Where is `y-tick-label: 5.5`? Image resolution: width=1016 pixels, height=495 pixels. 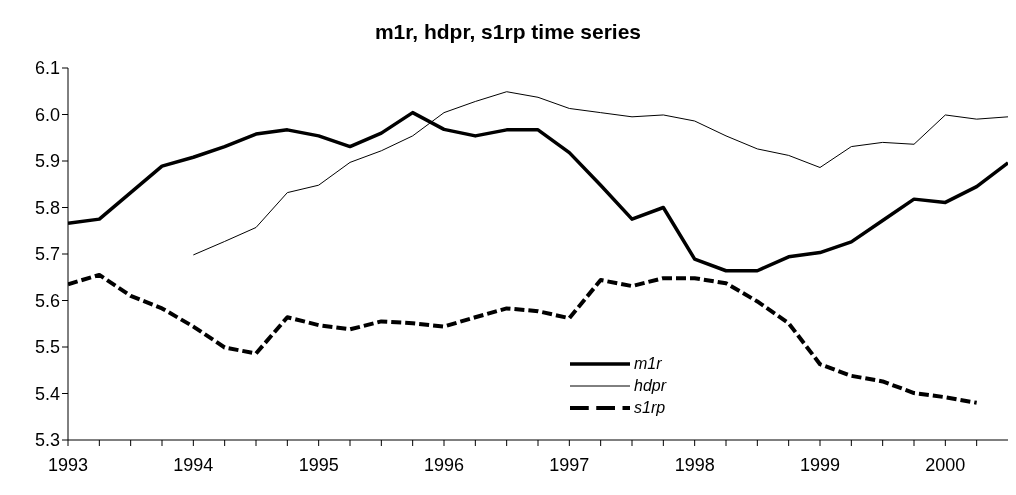
y-tick-label: 5.5 is located at coordinates (47, 347).